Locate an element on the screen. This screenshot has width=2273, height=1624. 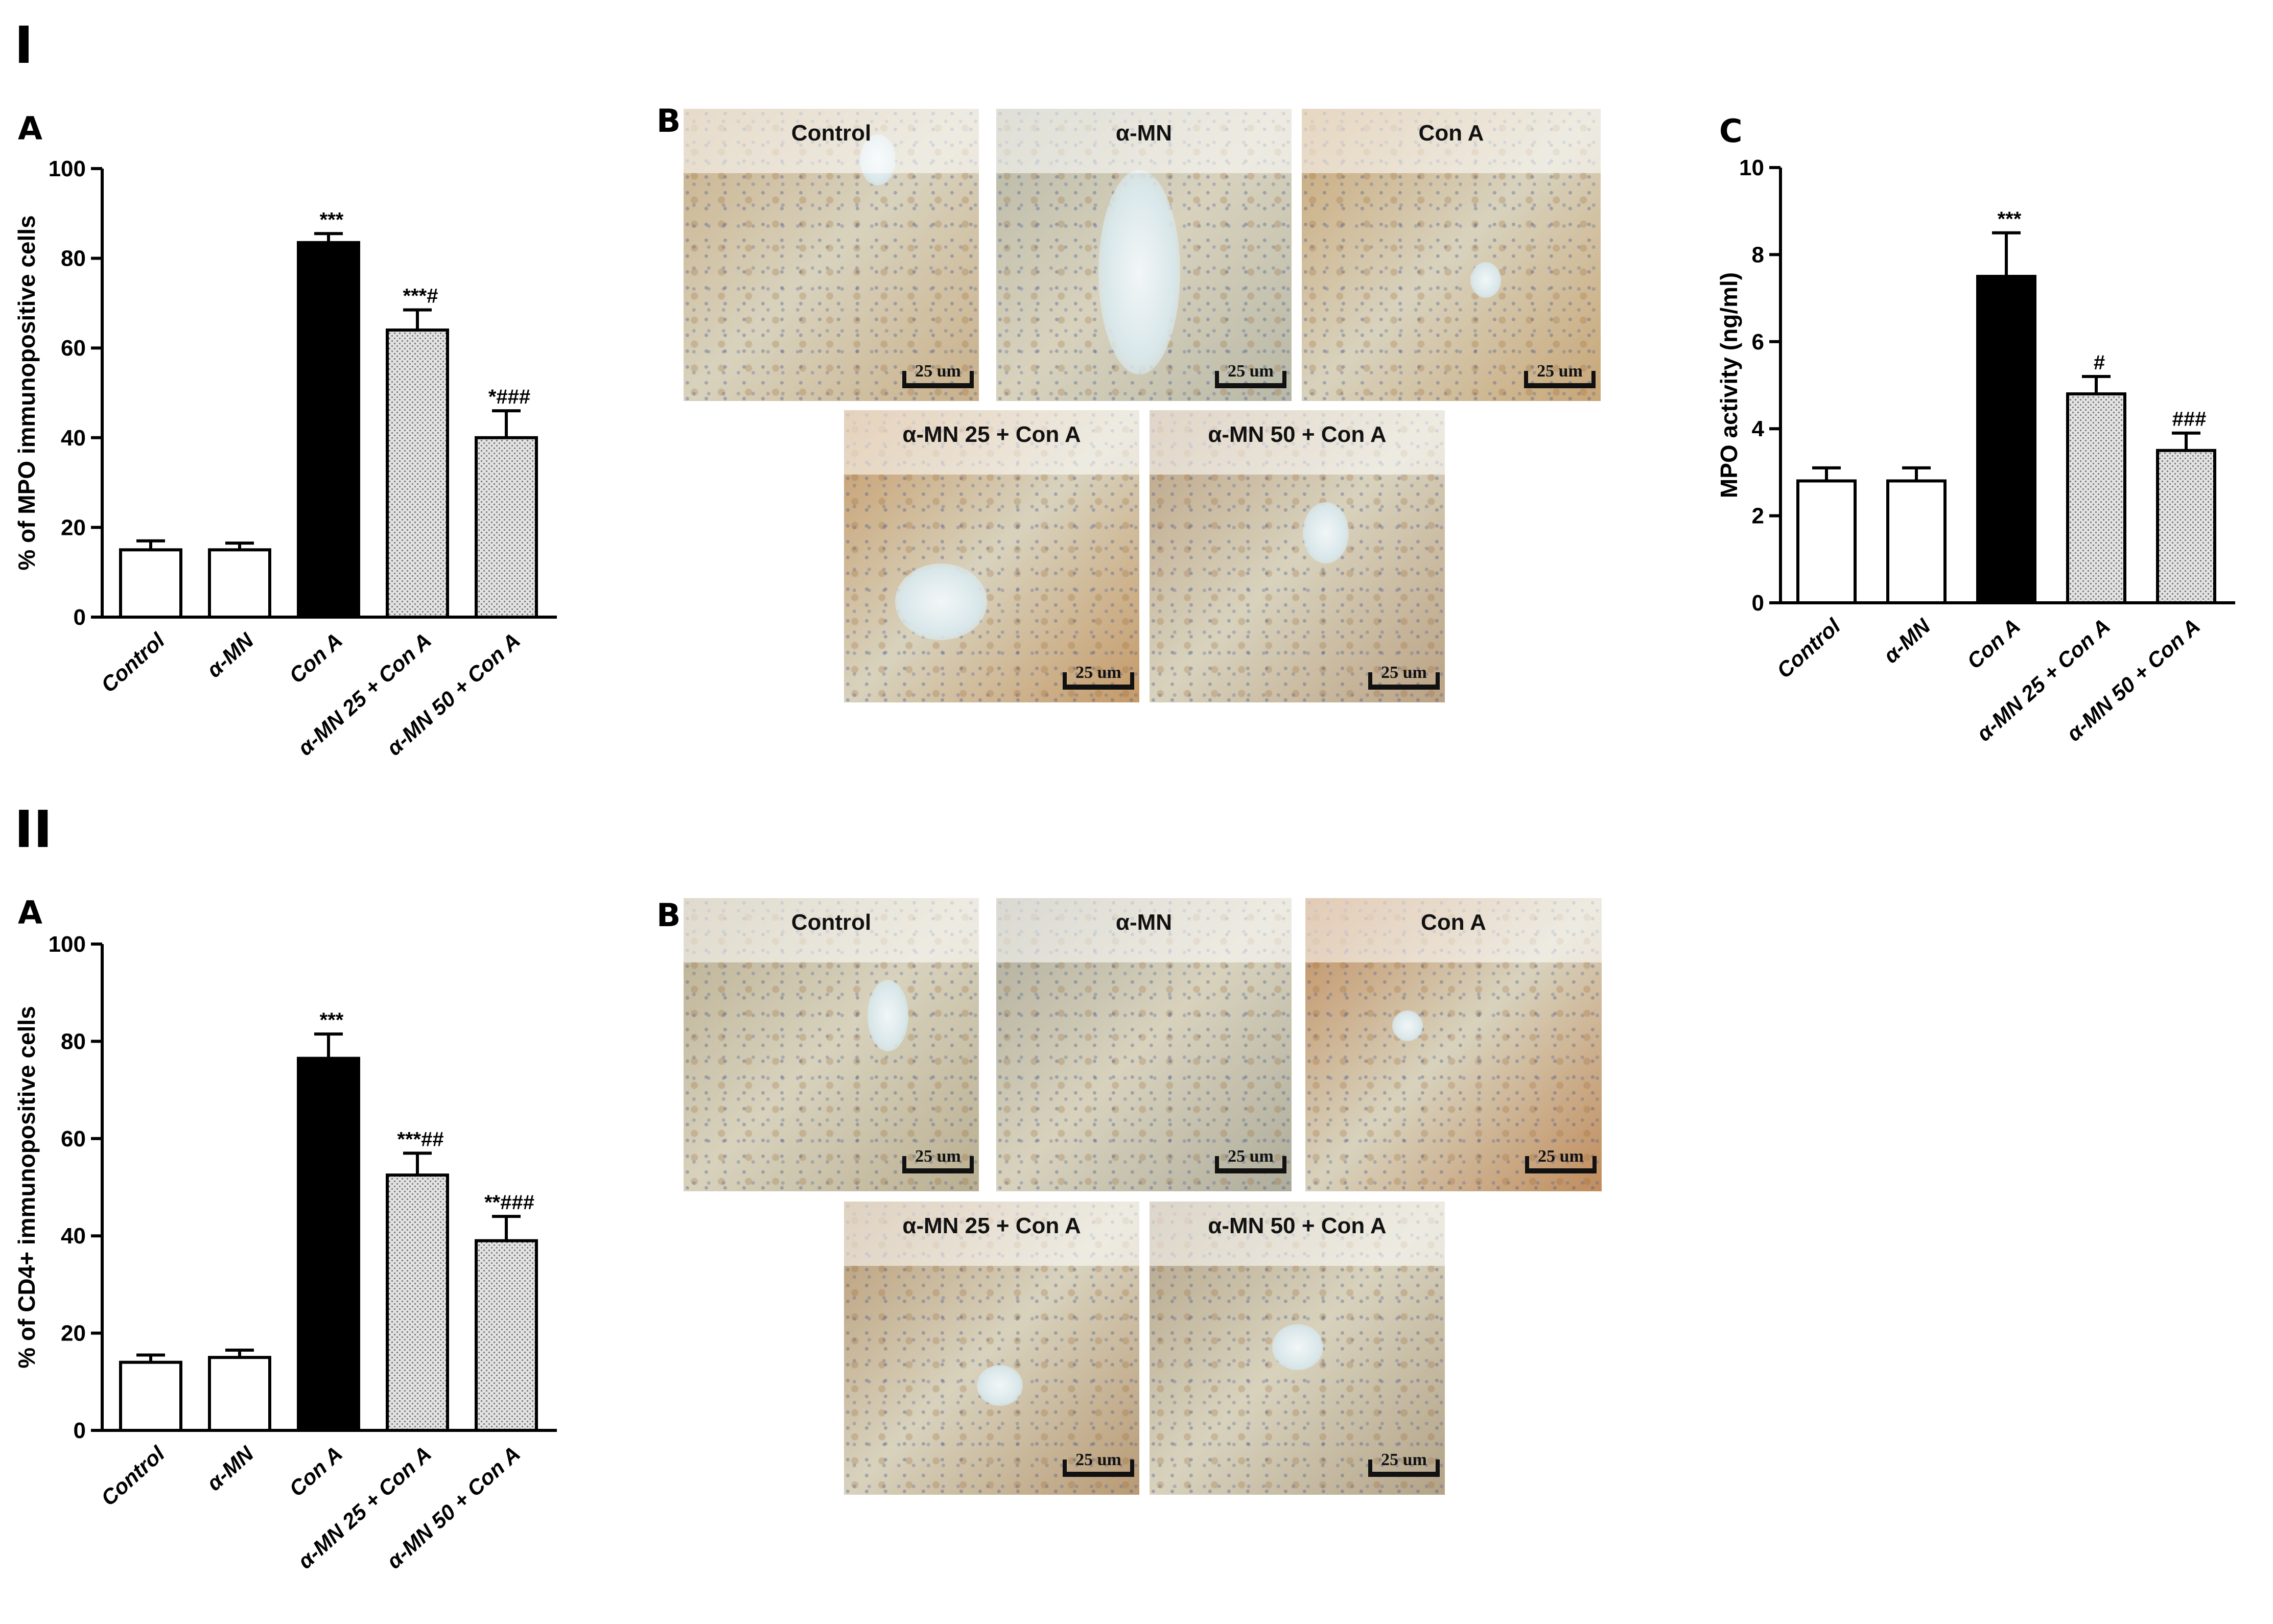
y-tick-label: 20 is located at coordinates (74, 527).